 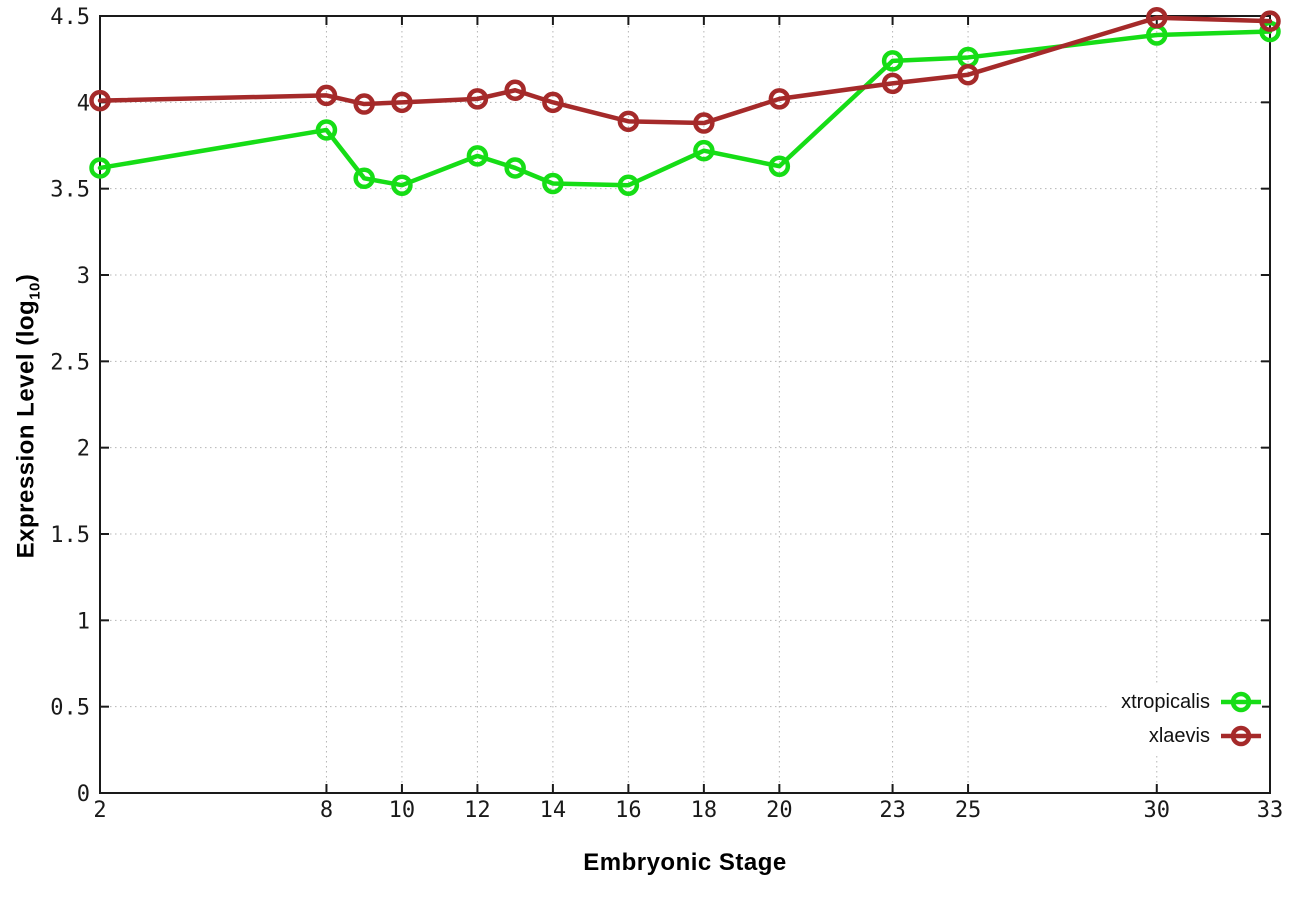 I want to click on x-axis-title: Embryonic Stage, so click(x=685, y=862).